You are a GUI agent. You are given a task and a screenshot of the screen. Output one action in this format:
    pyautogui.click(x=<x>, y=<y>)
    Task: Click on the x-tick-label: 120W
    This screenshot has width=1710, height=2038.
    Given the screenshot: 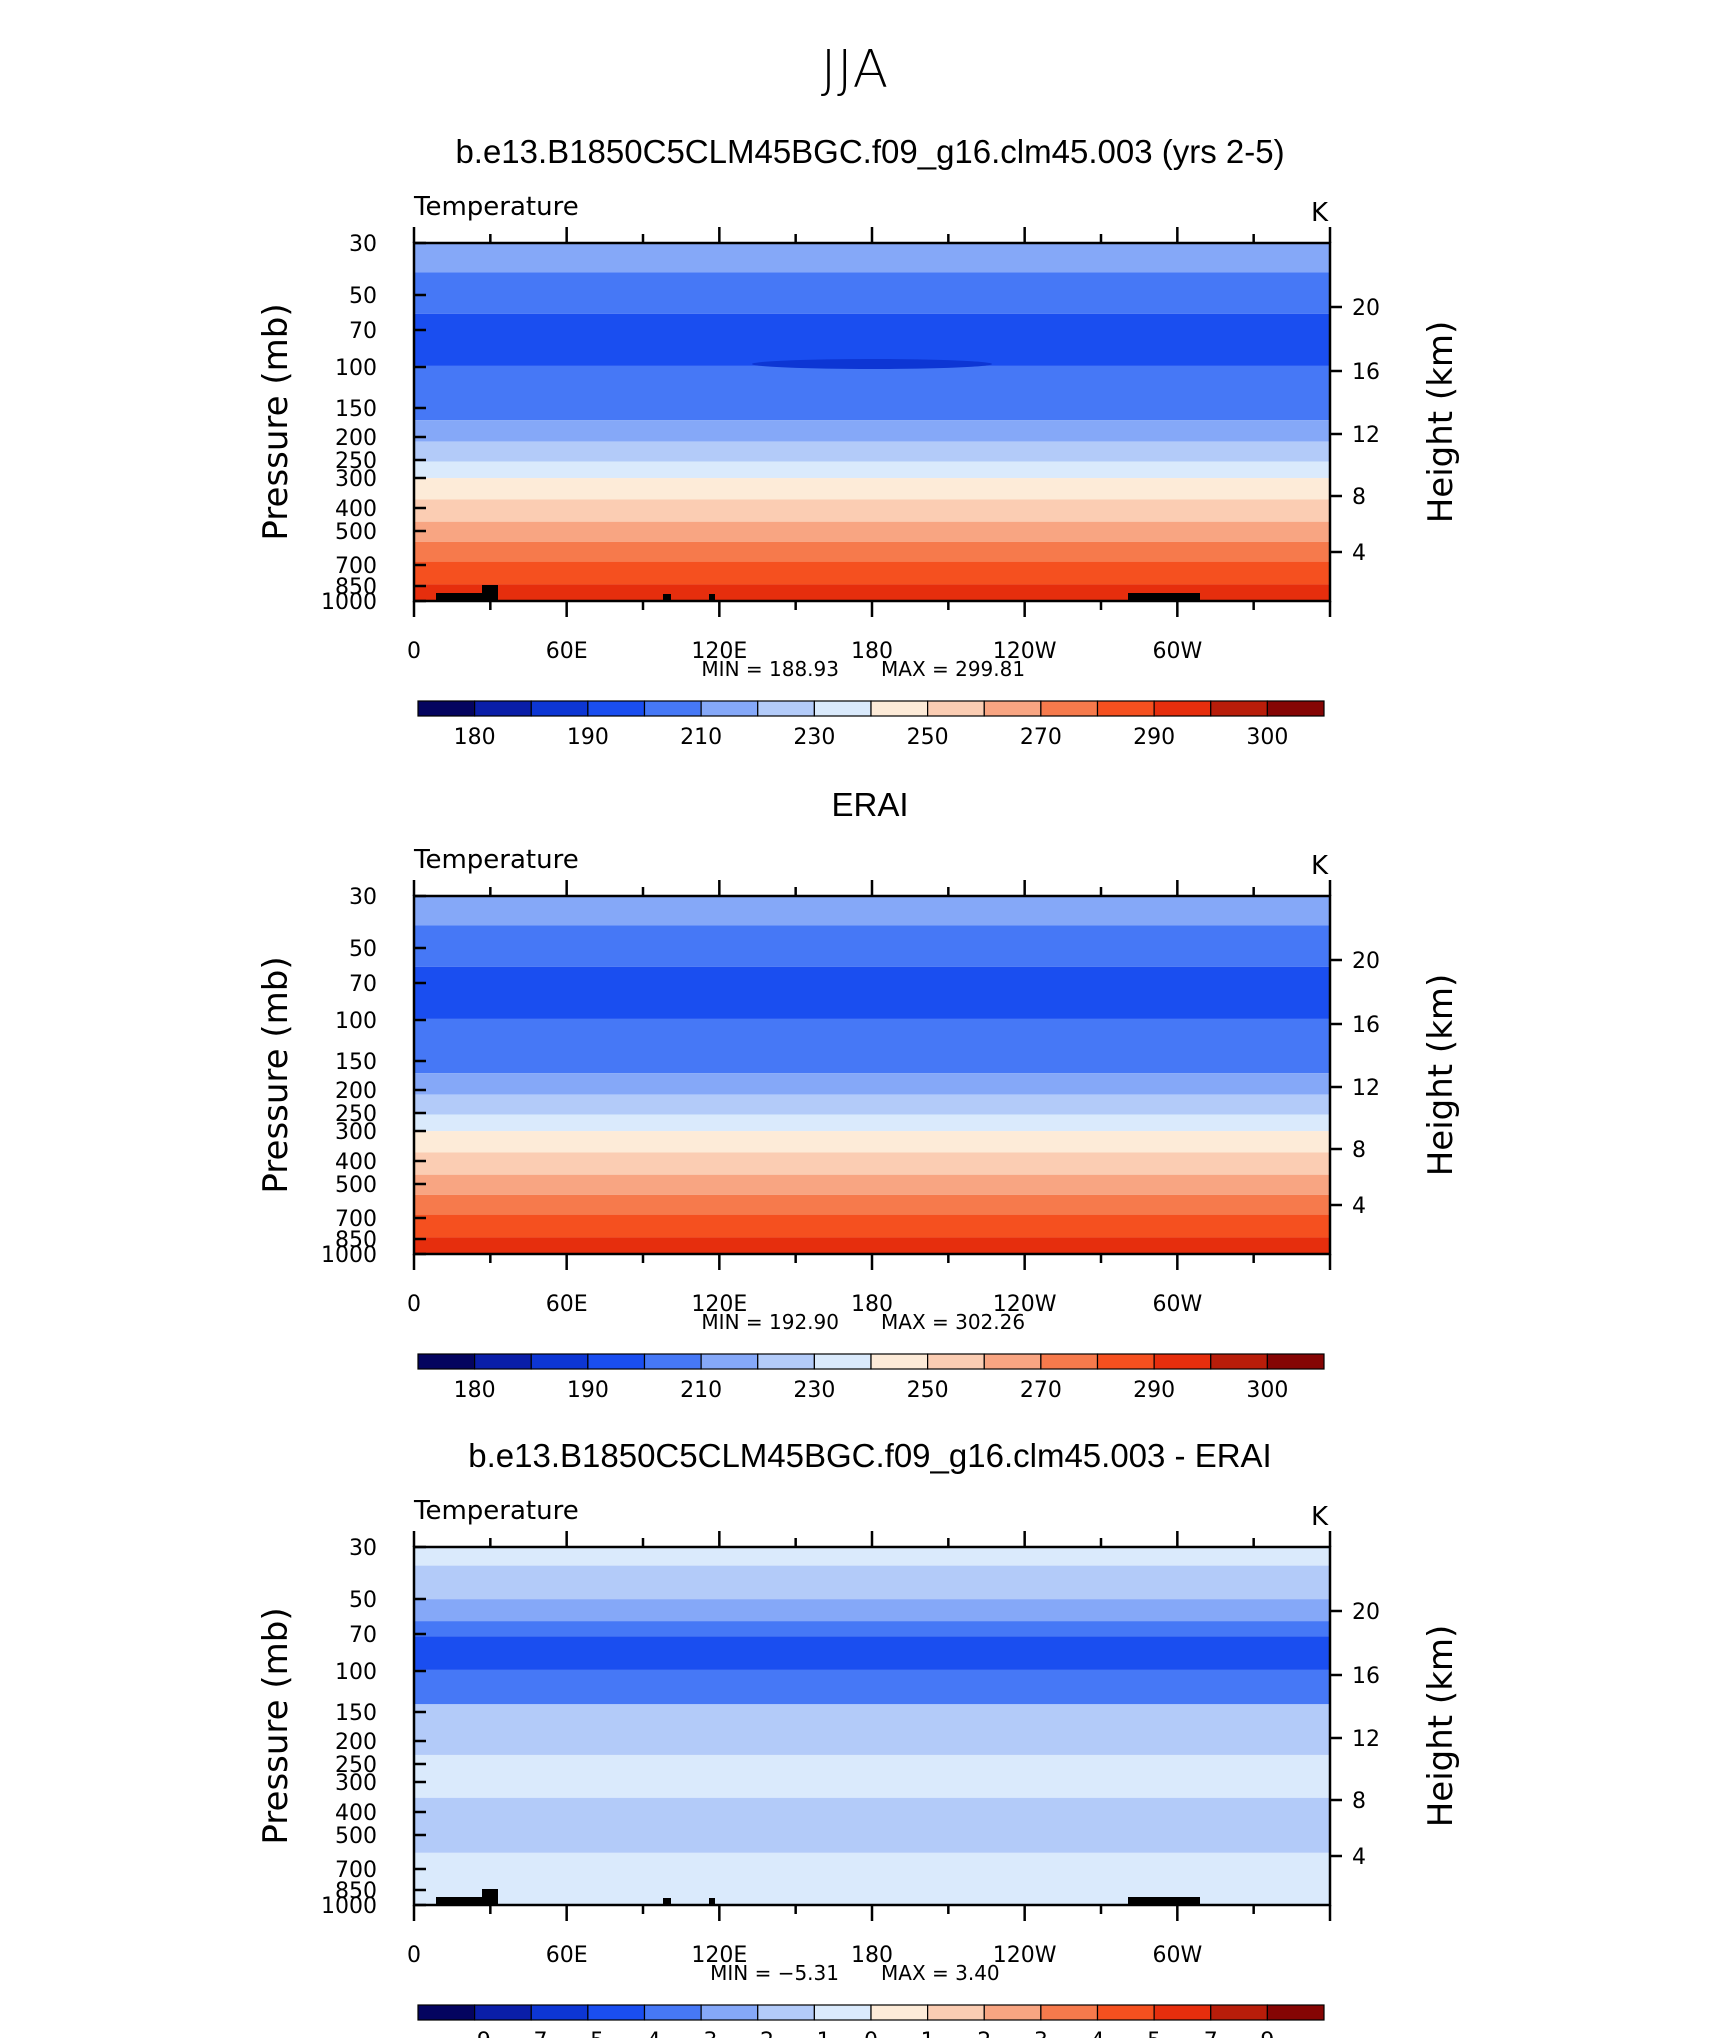 What is the action you would take?
    pyautogui.click(x=1025, y=1955)
    